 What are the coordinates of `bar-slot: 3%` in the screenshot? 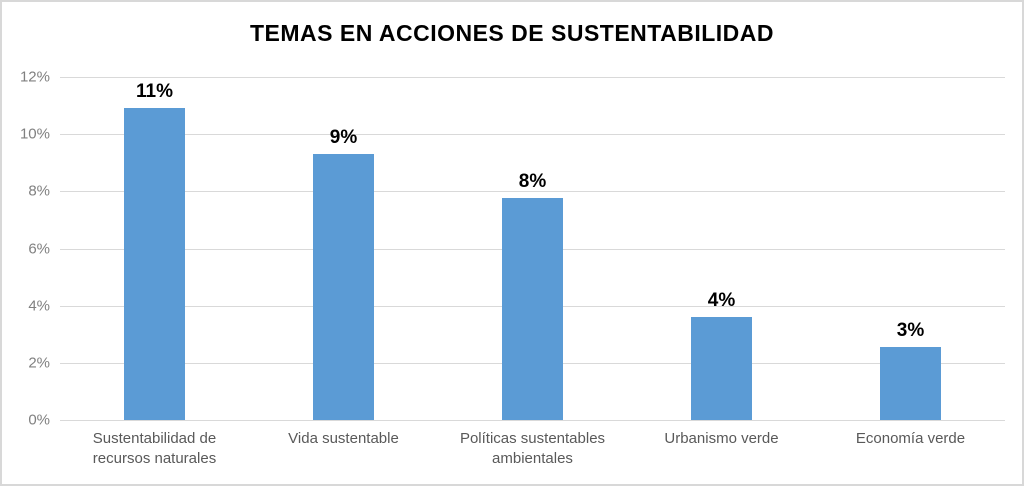 It's located at (910, 248).